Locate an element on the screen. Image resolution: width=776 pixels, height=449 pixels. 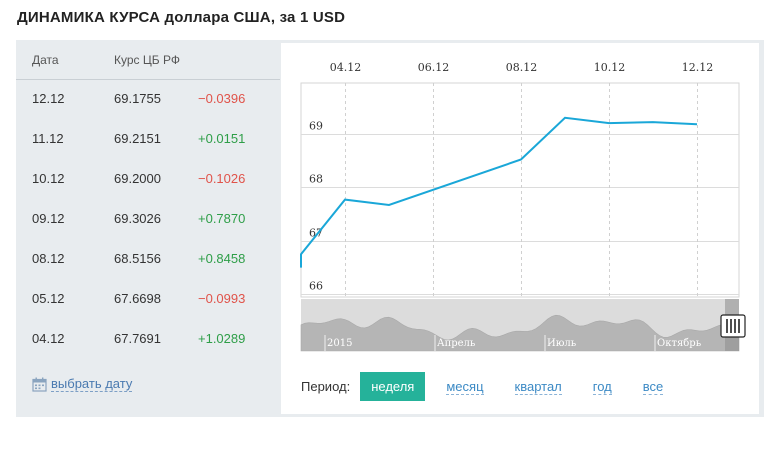
x-tick-label: 12.12 is located at coordinates (698, 67).